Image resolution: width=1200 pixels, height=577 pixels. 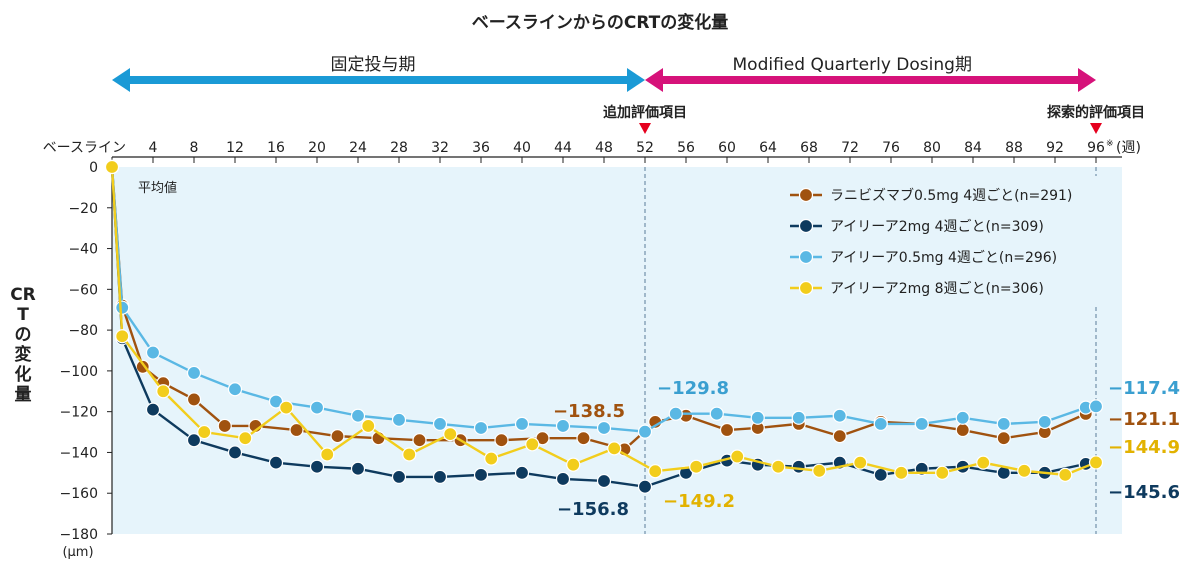 What do you see at coordinates (1144, 492) in the screenshot?
I see `value-label: −145.6` at bounding box center [1144, 492].